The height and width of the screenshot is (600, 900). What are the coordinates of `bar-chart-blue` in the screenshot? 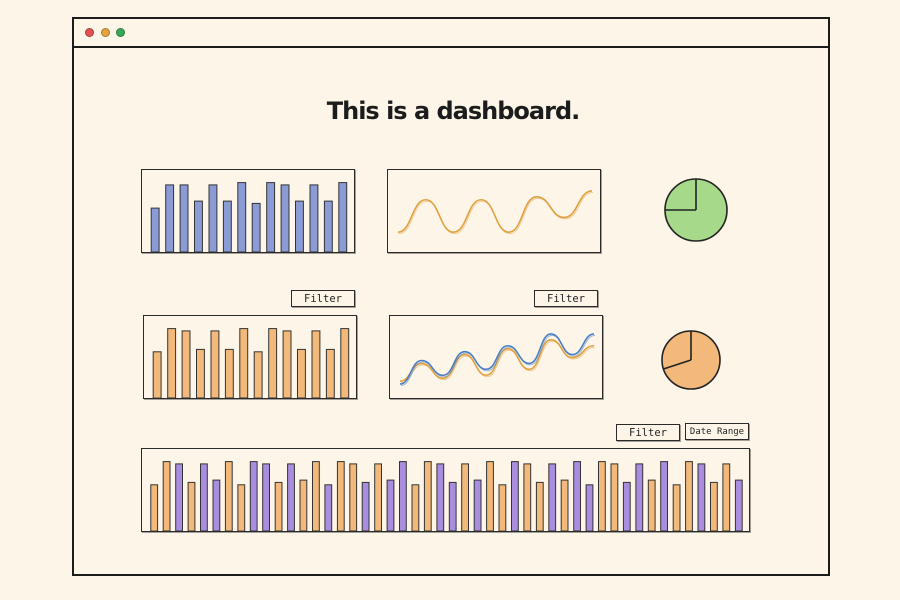 It's located at (248, 211).